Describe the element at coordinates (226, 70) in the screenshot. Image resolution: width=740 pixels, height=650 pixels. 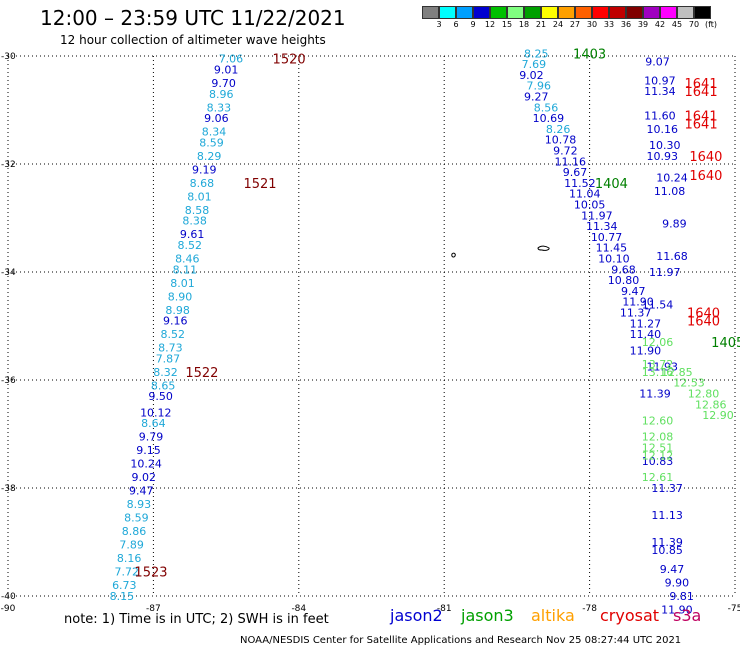
I see `wave-height-value: 9.01` at that location.